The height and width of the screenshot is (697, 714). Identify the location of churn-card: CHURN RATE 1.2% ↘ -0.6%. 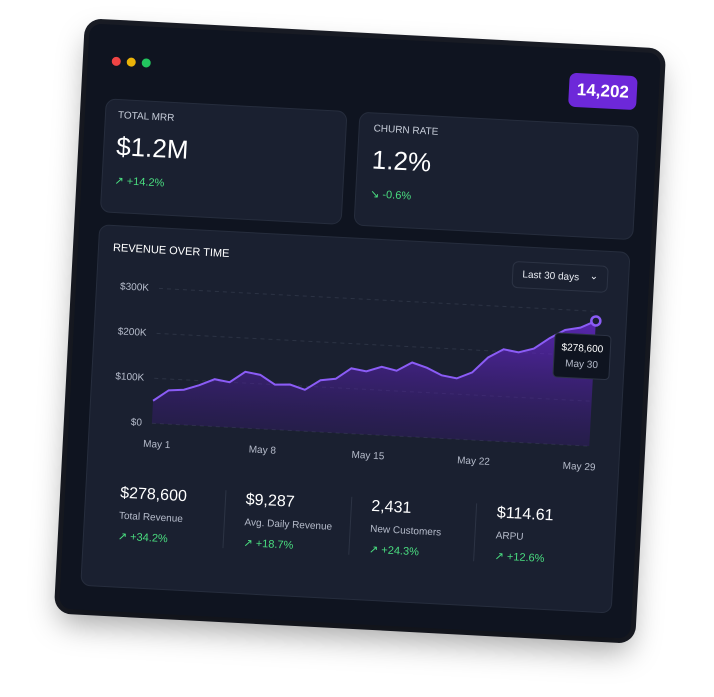
(496, 176).